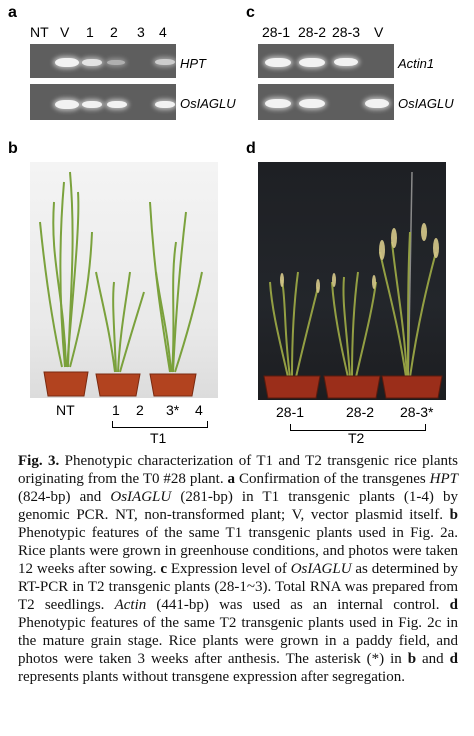  I want to click on panel-c-label: c, so click(250, 12).